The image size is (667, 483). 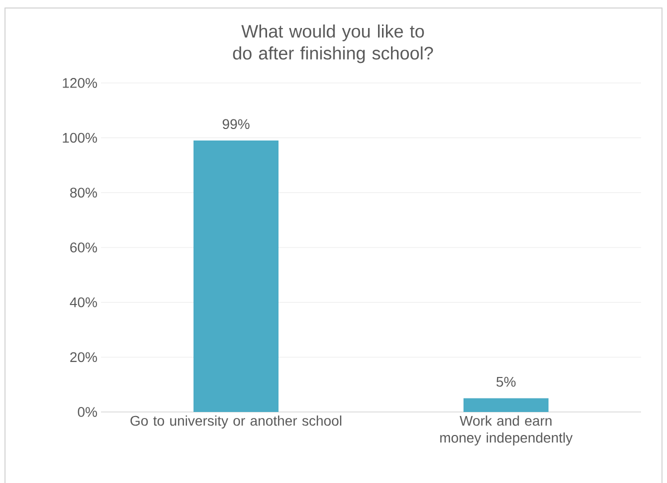 What do you see at coordinates (87, 412) in the screenshot?
I see `y-tick-label: 0%` at bounding box center [87, 412].